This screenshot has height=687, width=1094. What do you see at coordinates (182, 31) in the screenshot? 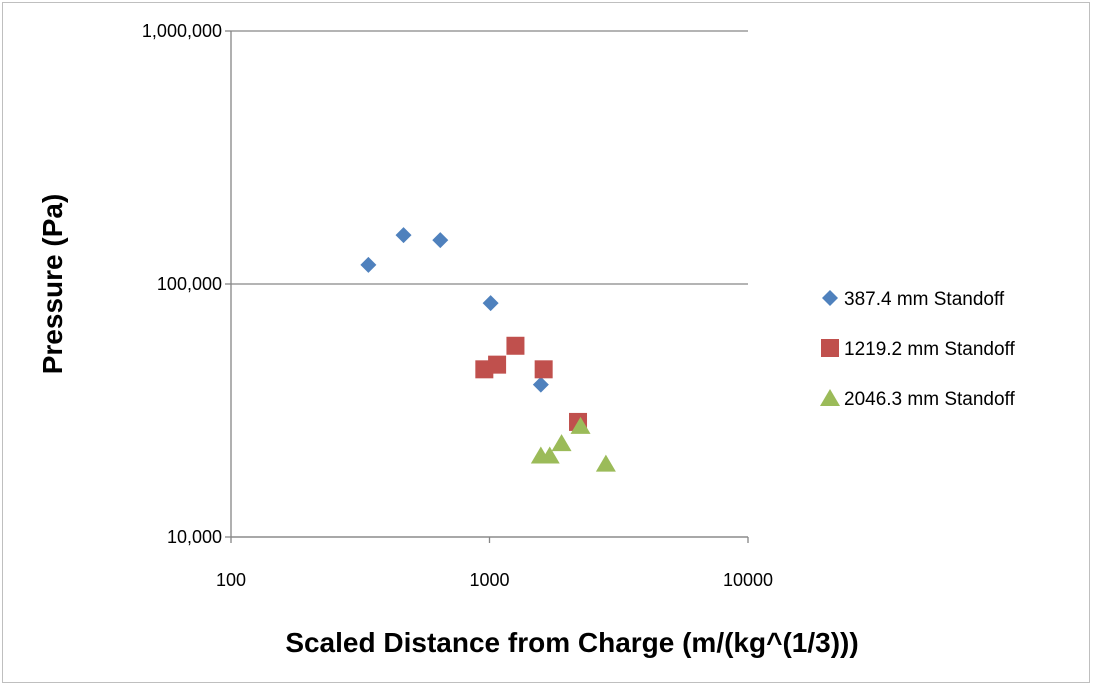
I see `y-tick-label: 1,000,000` at bounding box center [182, 31].